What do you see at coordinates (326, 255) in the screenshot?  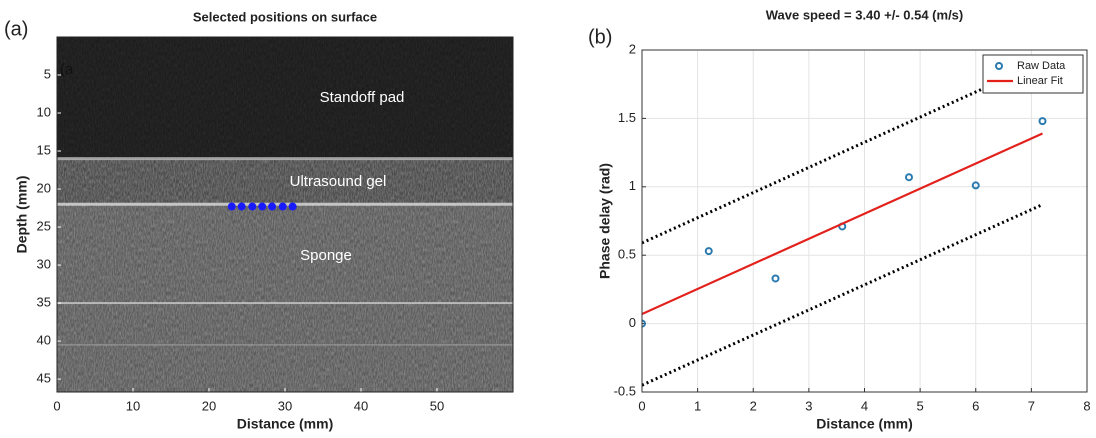 I see `annotation: Sponge` at bounding box center [326, 255].